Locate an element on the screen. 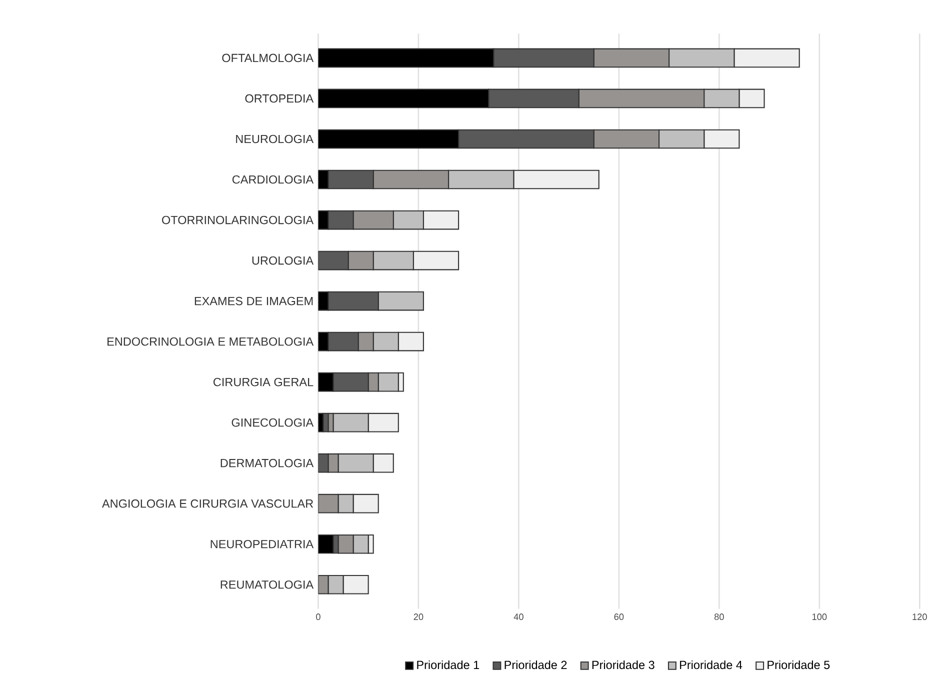 The width and height of the screenshot is (934, 687). legend-label: Prioridade 4 is located at coordinates (711, 664).